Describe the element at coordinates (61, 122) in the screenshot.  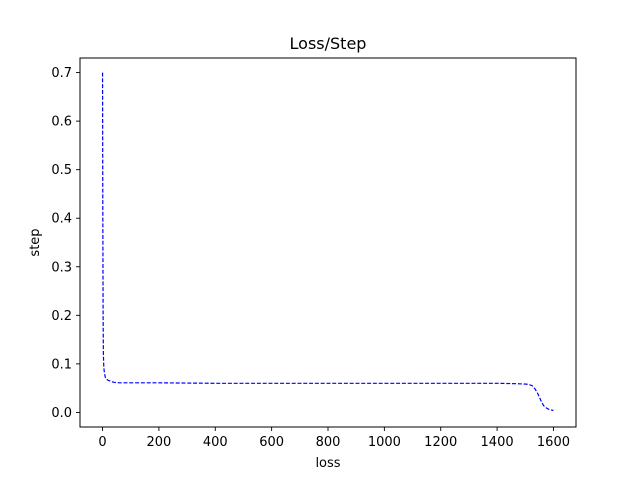
I see `y-tick-label: 0.6` at that location.